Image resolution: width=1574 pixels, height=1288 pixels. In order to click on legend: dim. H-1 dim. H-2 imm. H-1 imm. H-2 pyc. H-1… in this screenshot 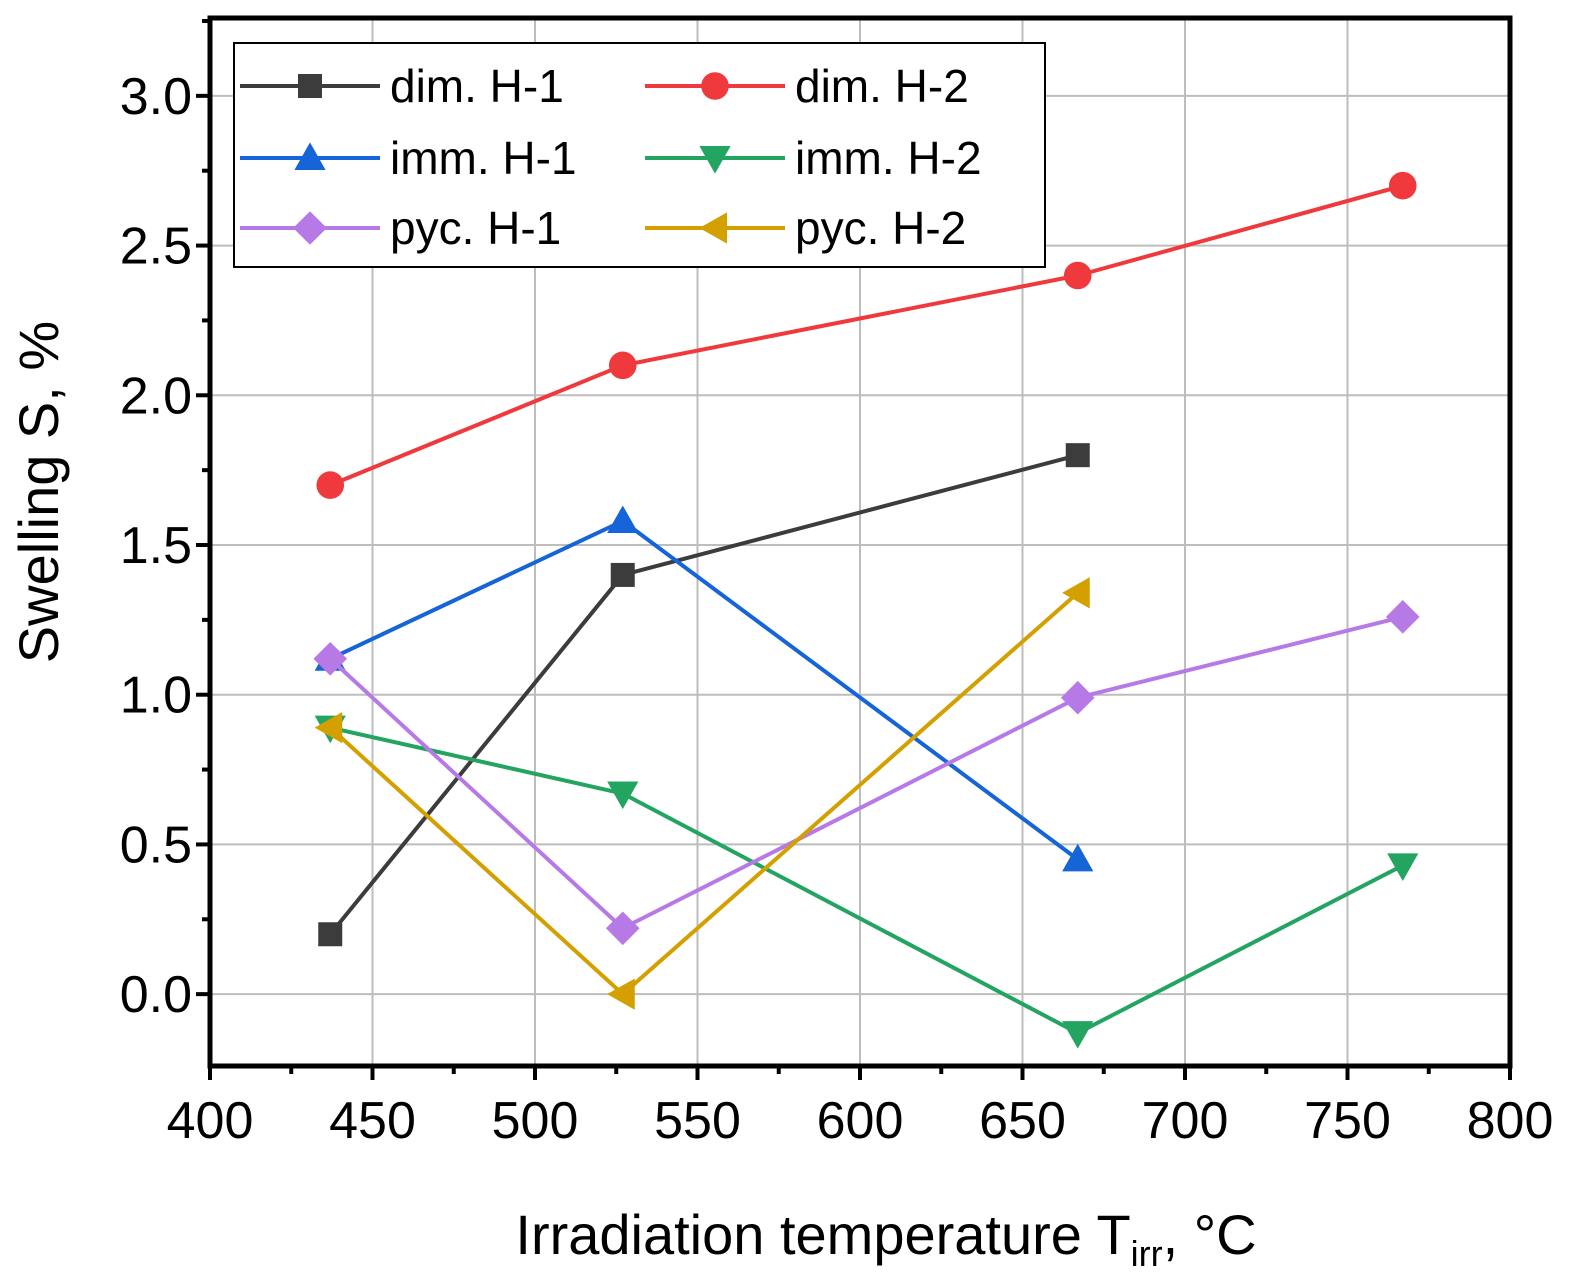, I will do `click(639, 155)`.